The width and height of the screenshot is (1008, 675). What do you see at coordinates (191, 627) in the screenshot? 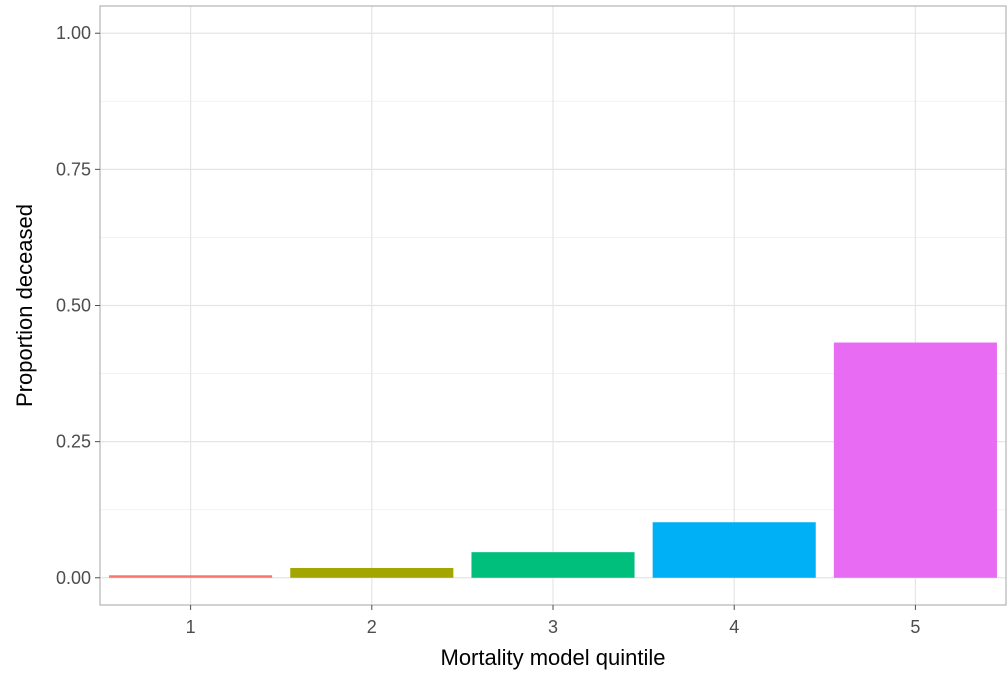
I see `x-tick-label: 1` at bounding box center [191, 627].